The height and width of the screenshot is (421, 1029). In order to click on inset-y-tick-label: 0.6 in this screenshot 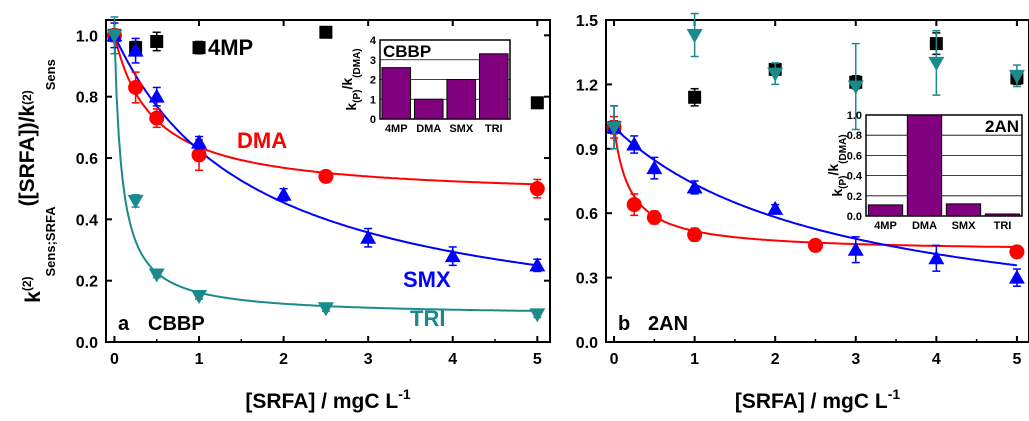, I will do `click(854, 156)`.